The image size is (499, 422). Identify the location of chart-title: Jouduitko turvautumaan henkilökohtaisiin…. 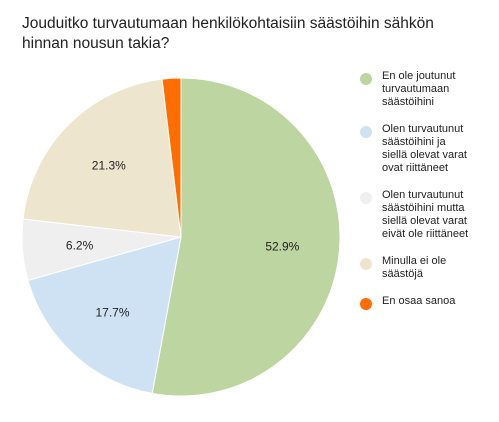
(228, 33).